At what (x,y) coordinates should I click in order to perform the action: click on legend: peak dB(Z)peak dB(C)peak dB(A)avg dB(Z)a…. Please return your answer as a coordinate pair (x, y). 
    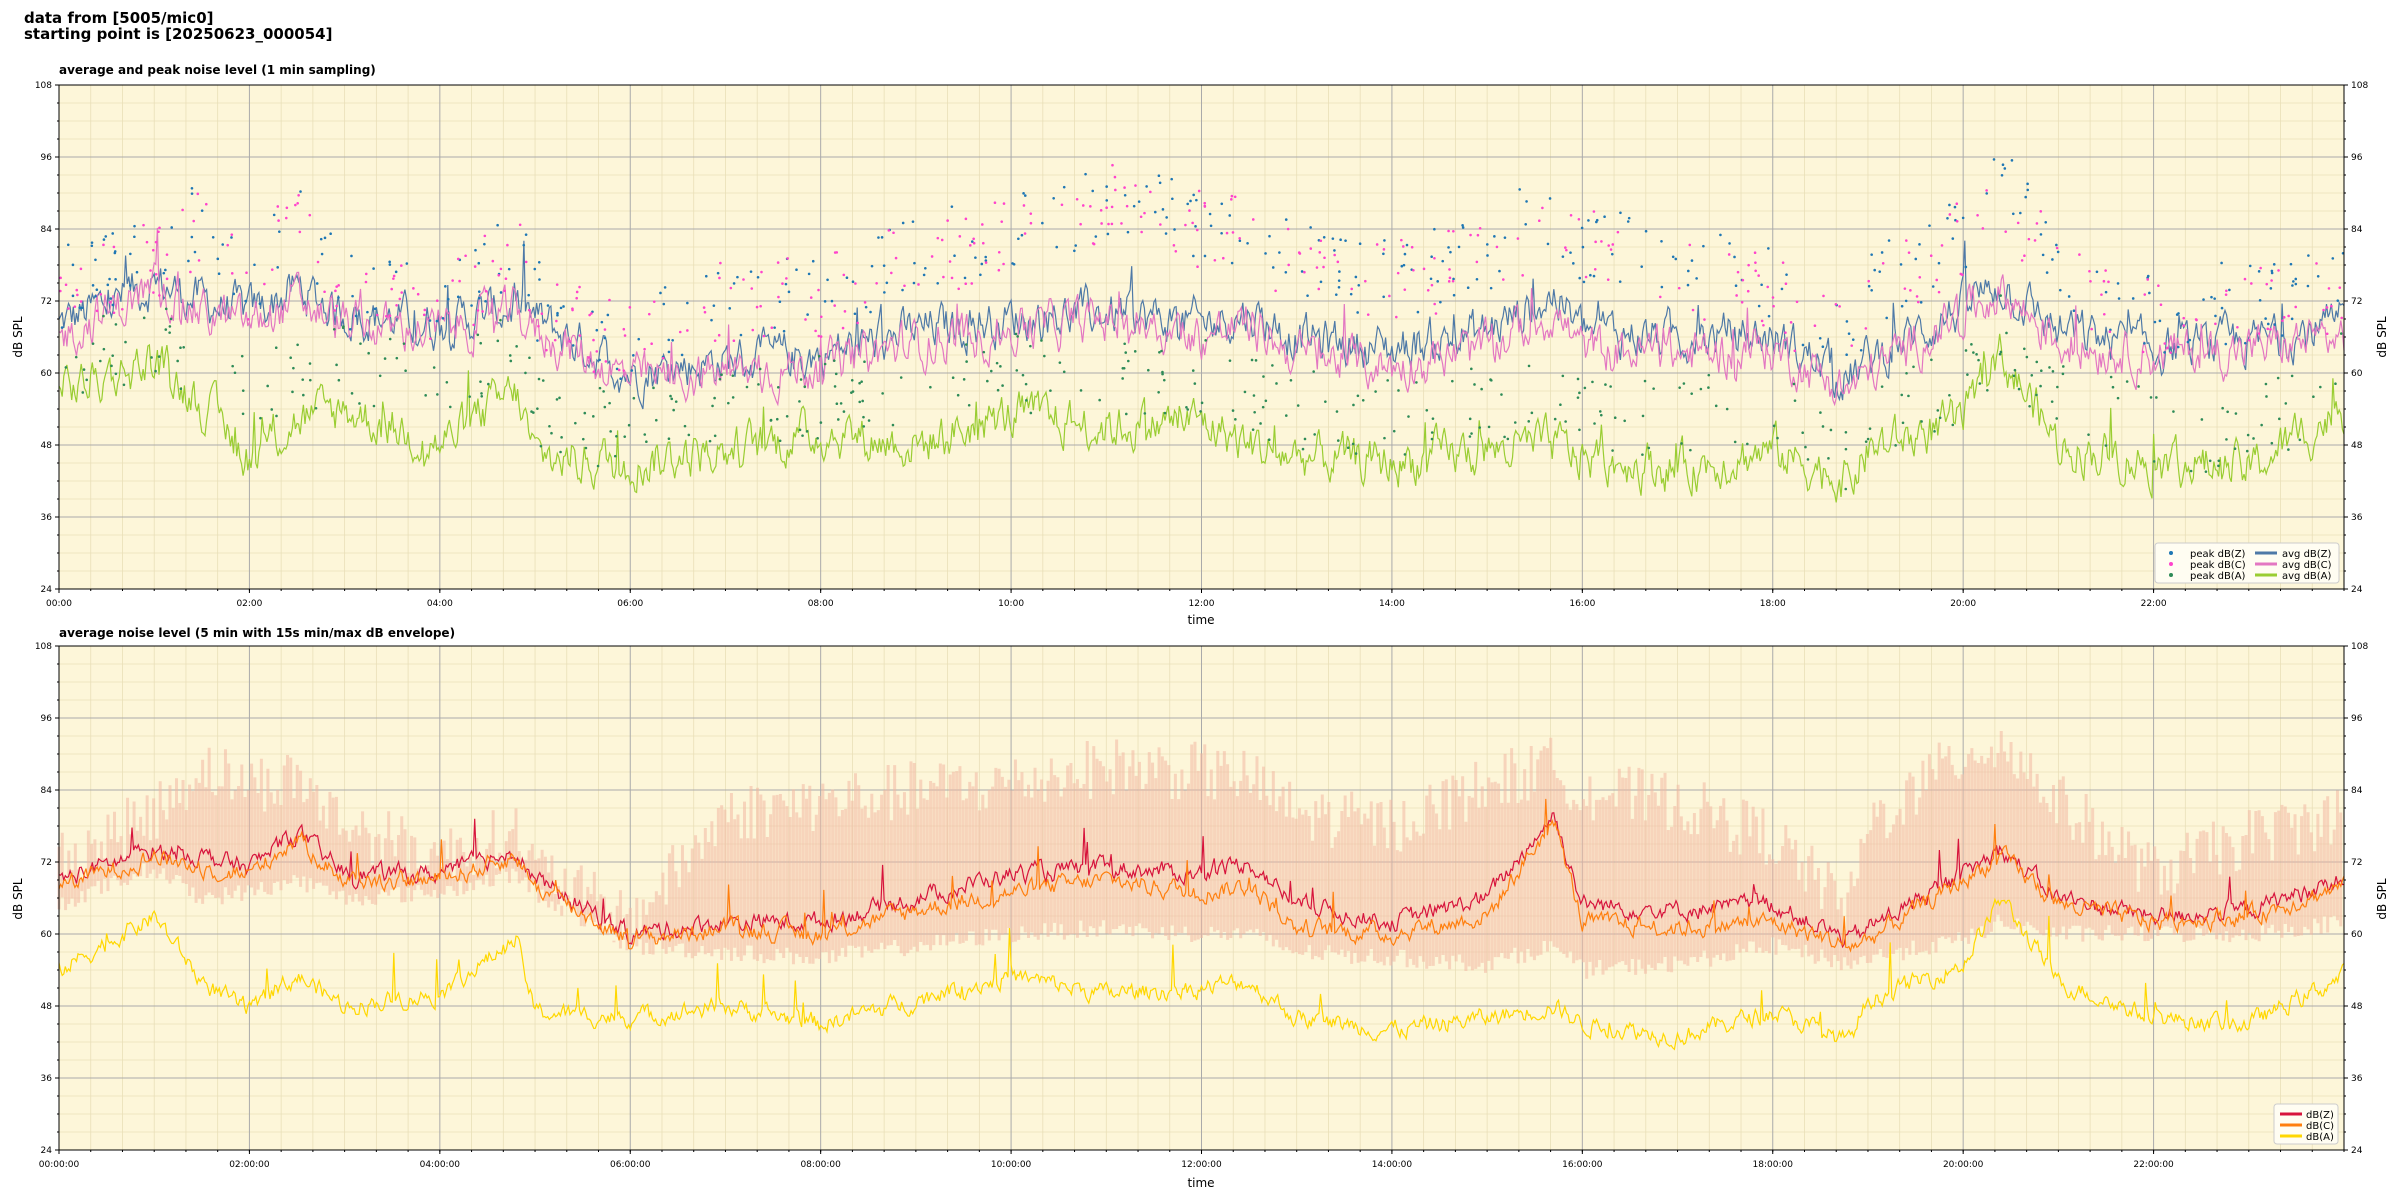
    Looking at the image, I should click on (2247, 563).